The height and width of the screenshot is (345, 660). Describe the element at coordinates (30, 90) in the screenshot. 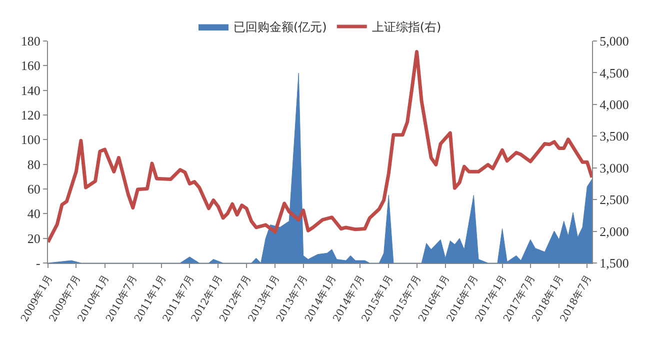

I see `y-tick-label: 140` at that location.